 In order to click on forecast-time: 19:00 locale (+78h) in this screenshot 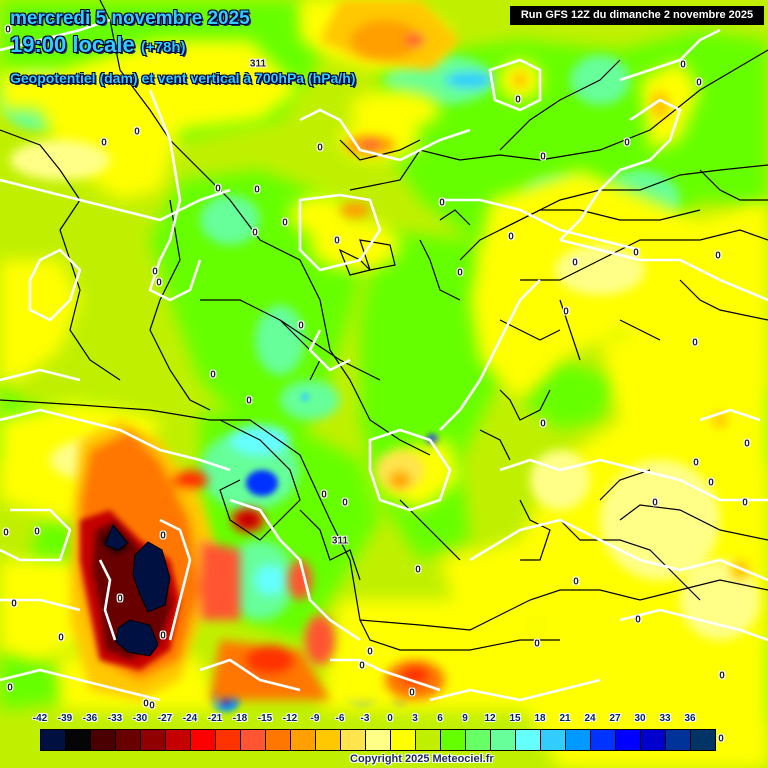, I will do `click(97, 45)`.